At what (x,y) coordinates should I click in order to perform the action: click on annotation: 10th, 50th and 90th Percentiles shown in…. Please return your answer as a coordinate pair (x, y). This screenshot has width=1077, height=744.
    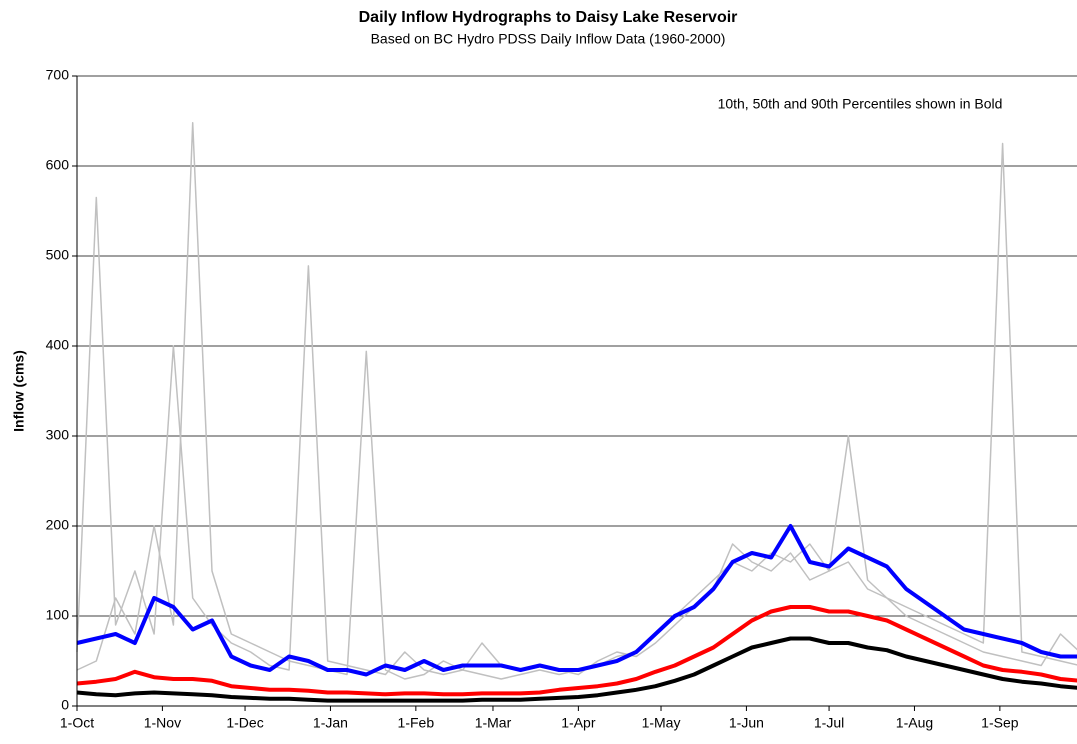
    Looking at the image, I should click on (860, 104).